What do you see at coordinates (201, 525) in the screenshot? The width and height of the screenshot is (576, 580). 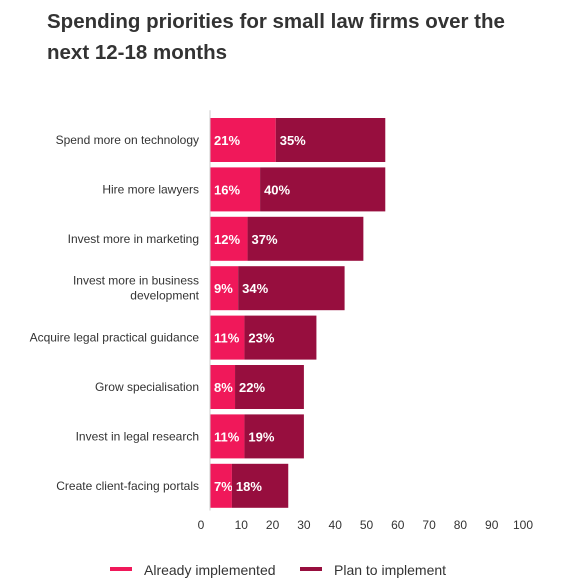 I see `x-tick-label: 0` at bounding box center [201, 525].